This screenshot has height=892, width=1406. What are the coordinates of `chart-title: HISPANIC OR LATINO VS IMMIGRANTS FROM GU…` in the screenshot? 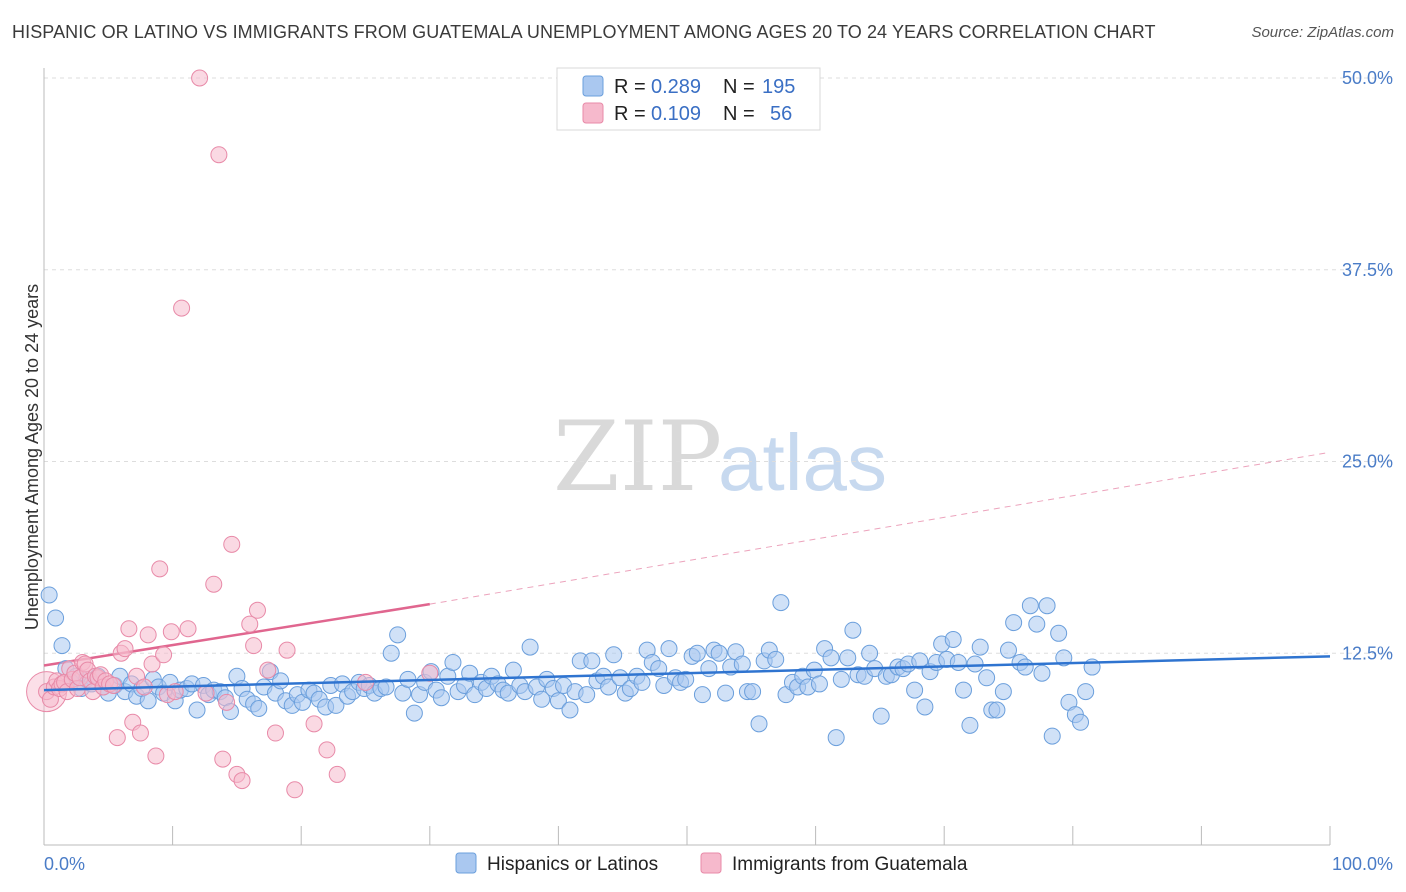 It's located at (584, 32).